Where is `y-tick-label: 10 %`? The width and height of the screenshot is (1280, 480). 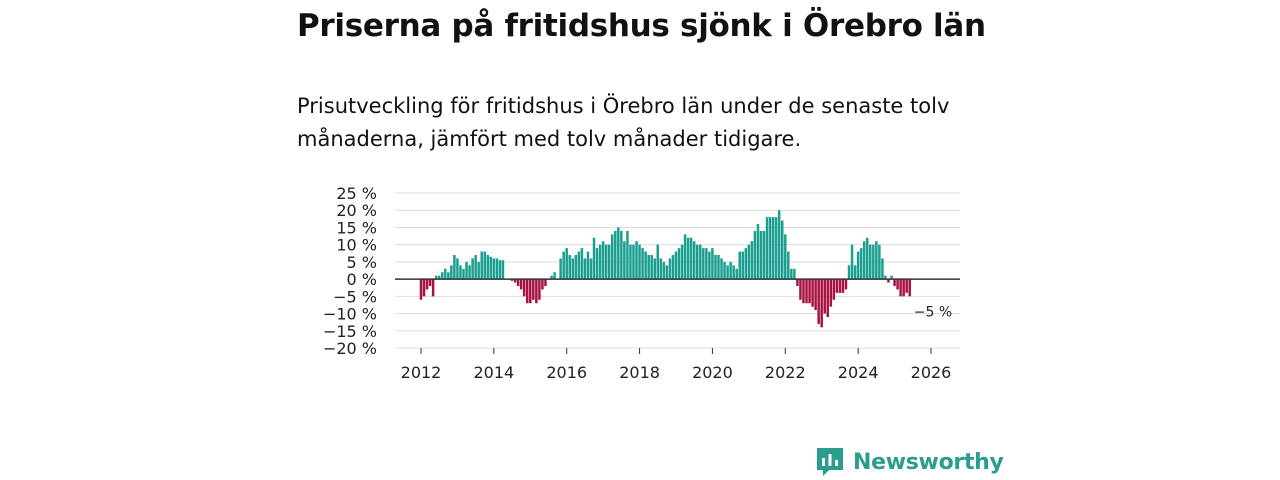 y-tick-label: 10 % is located at coordinates (356, 245).